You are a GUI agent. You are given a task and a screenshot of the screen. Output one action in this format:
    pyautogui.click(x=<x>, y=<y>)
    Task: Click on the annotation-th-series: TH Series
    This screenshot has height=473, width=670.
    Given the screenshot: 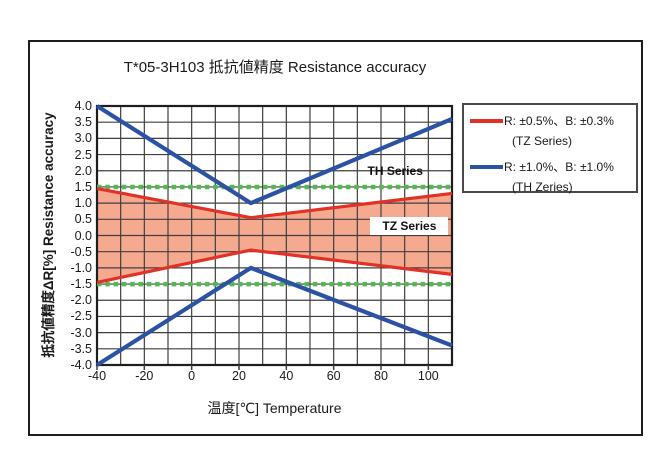 What is the action you would take?
    pyautogui.click(x=395, y=170)
    